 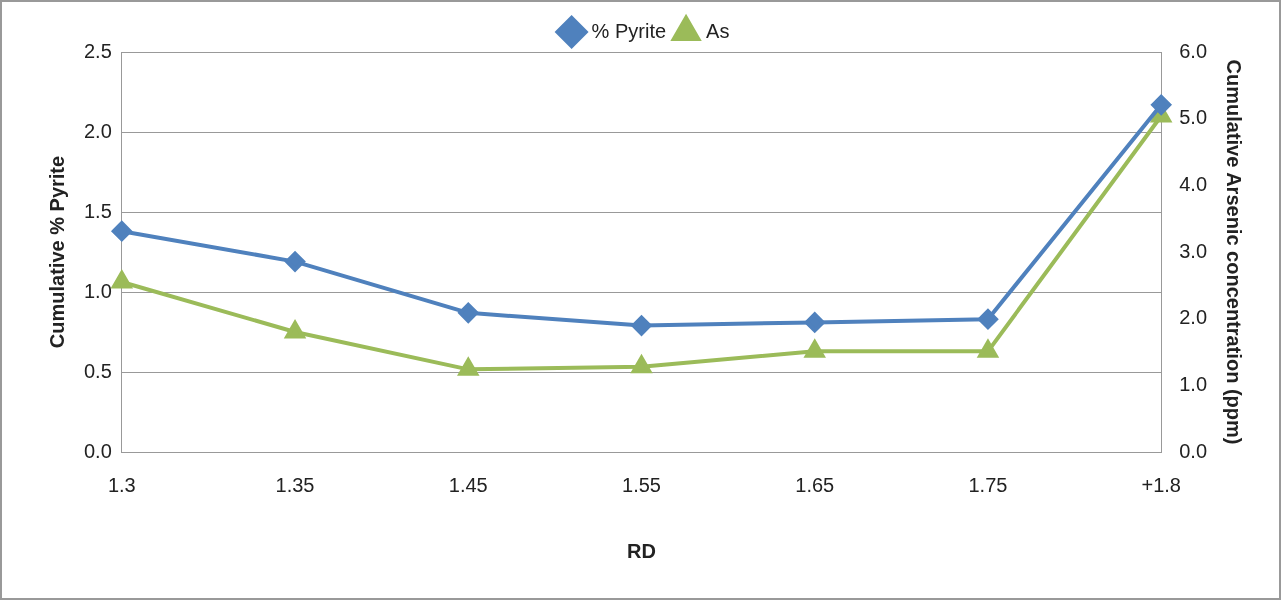 What do you see at coordinates (629, 30) in the screenshot?
I see `legend-label: % Pyrite` at bounding box center [629, 30].